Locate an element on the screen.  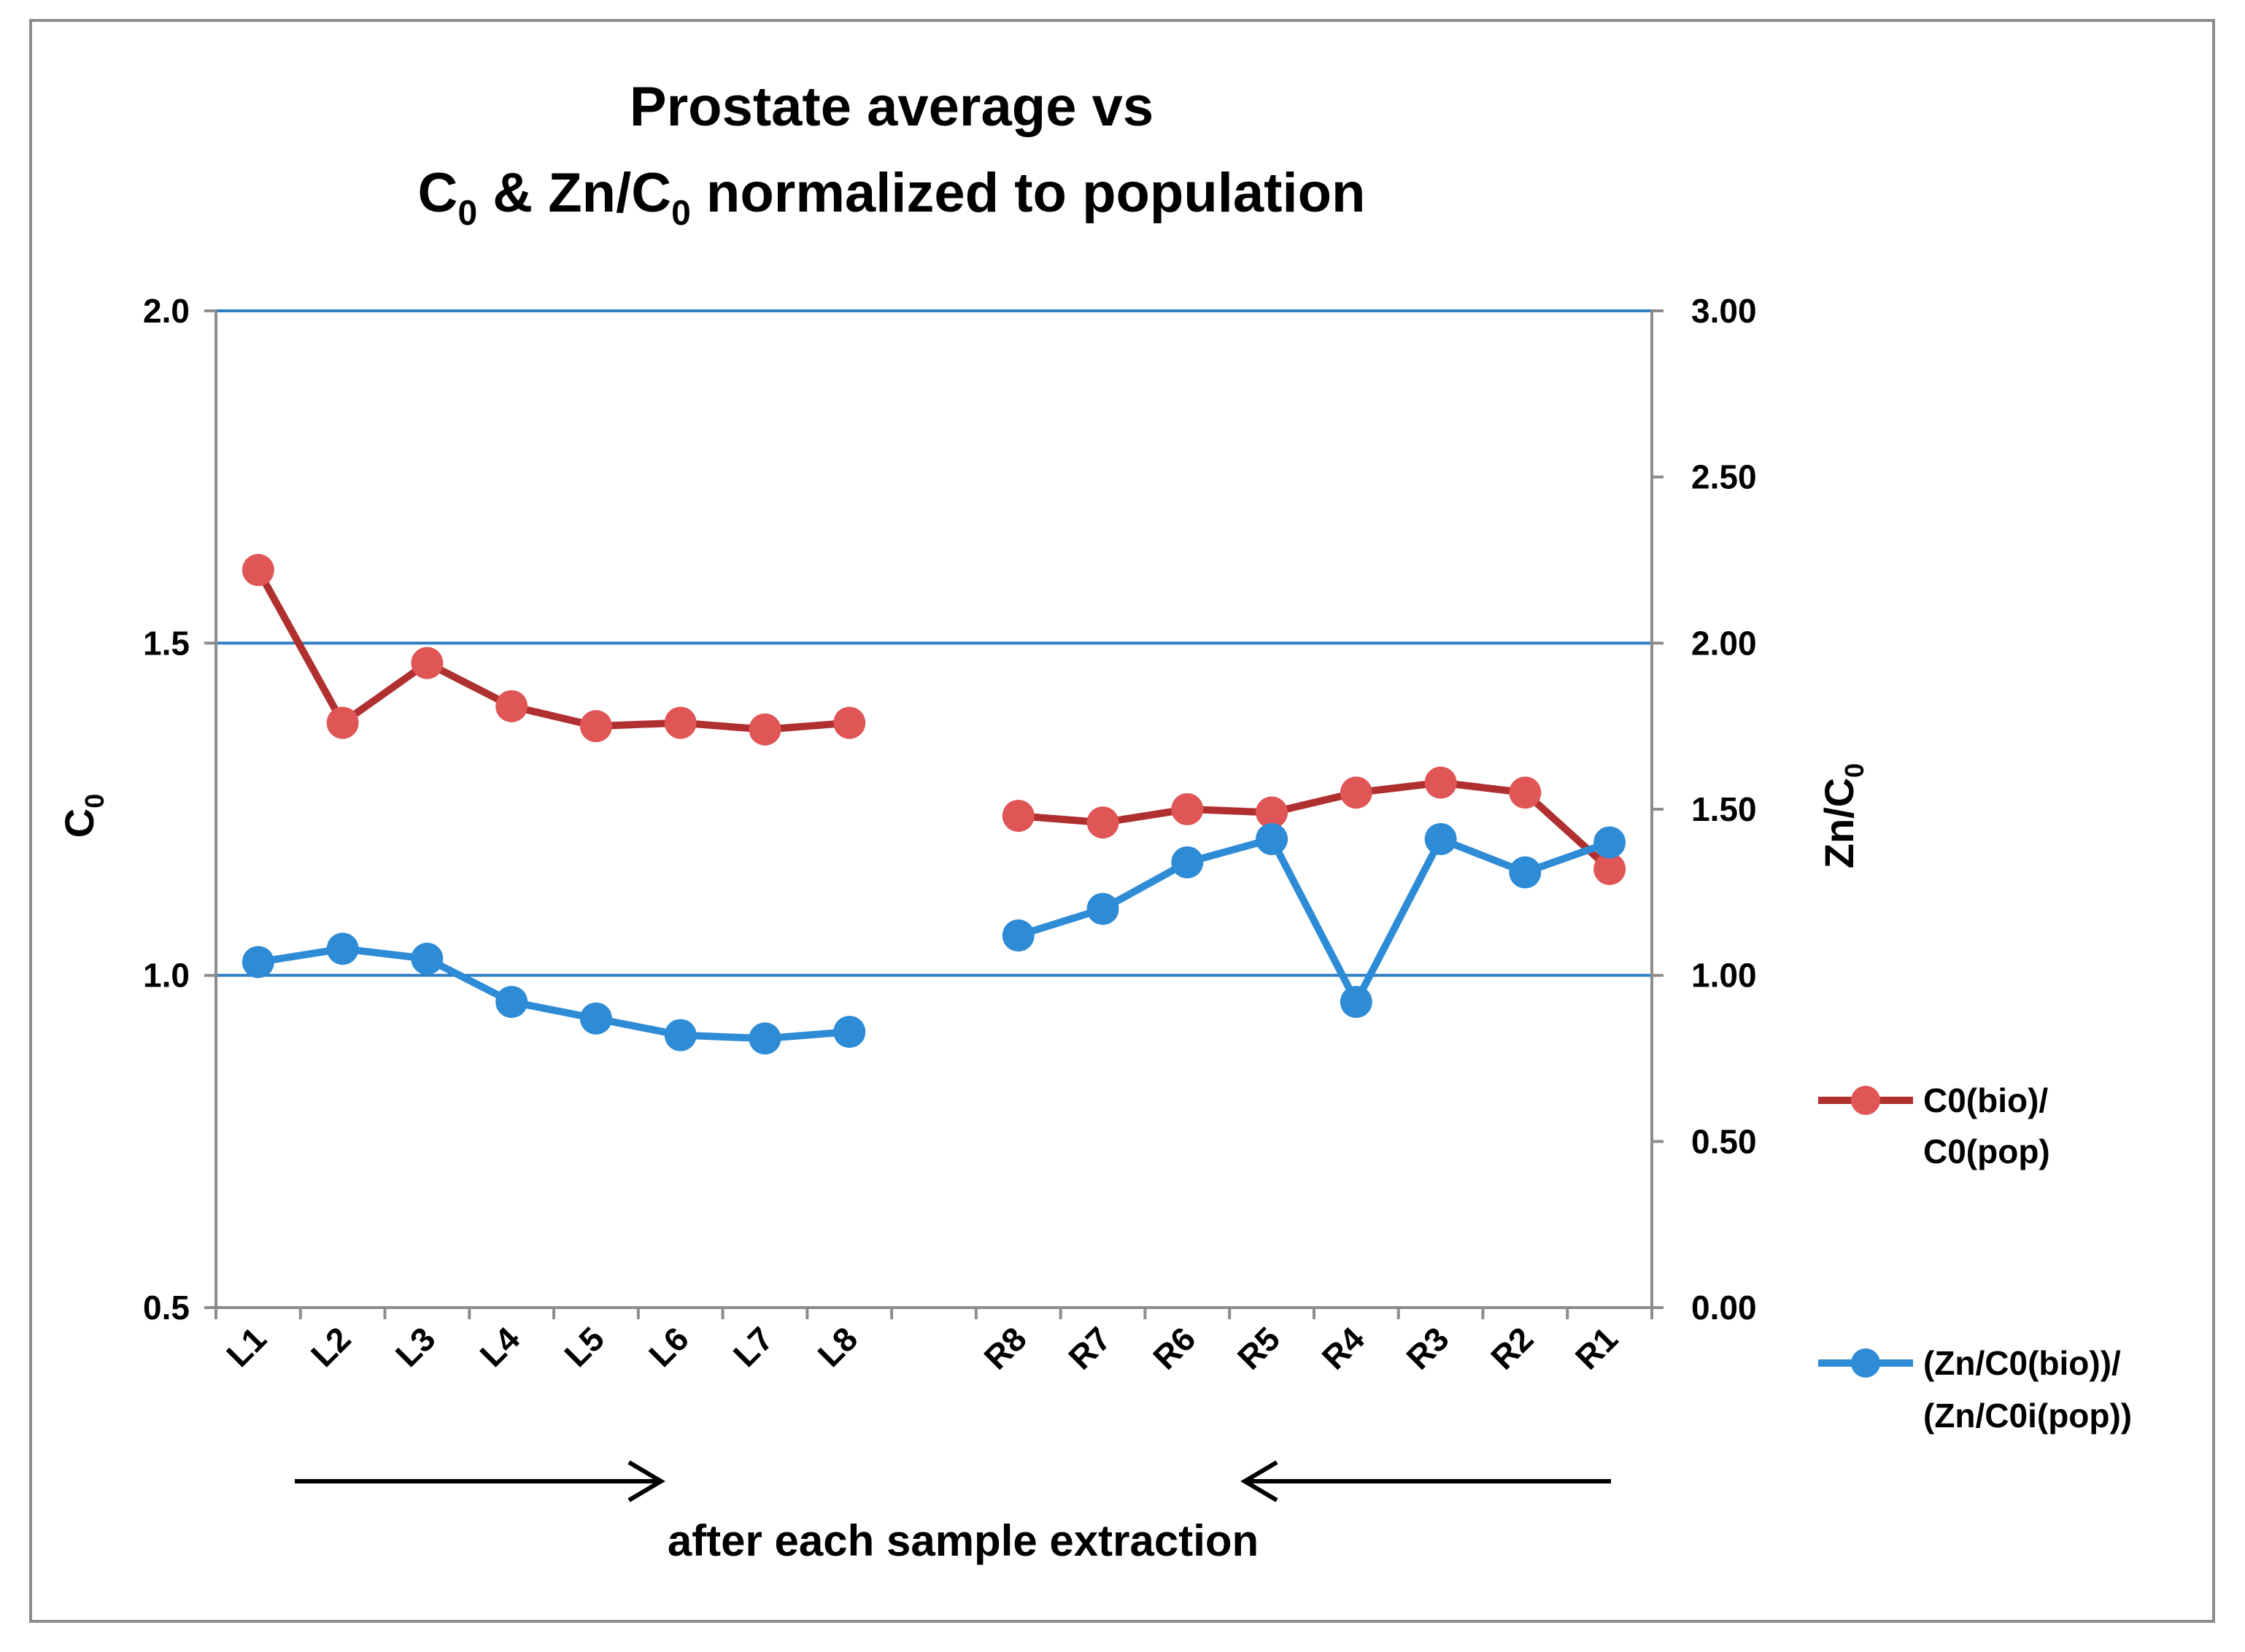
x-tick-label-R2: R2 is located at coordinates (1511, 1347).